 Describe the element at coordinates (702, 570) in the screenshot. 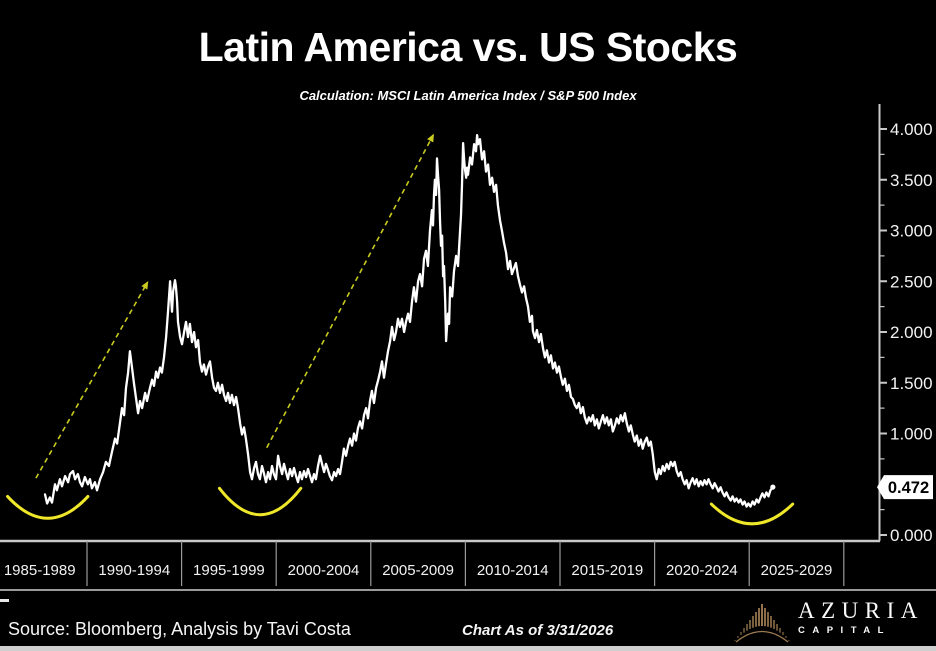

I see `x-axis-label: 2020-2024` at that location.